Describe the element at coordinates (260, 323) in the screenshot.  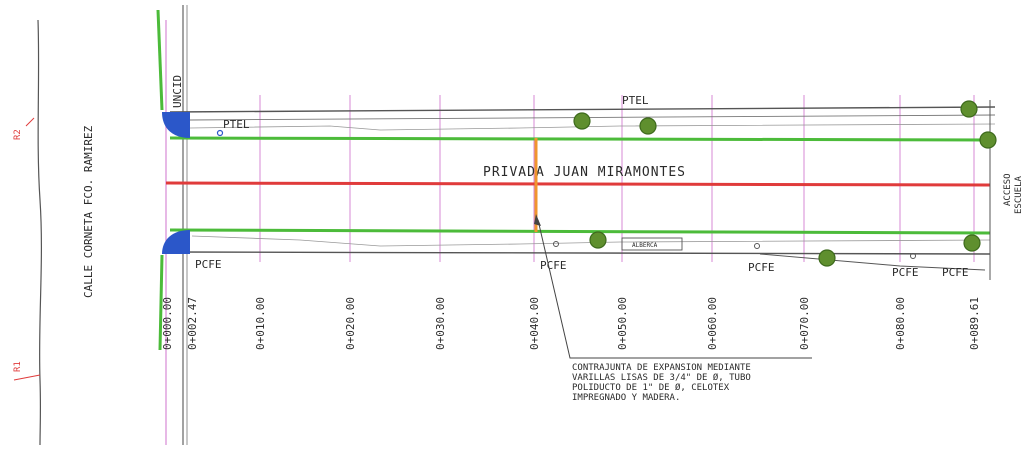
I see `station-label: 0+010.00` at that location.